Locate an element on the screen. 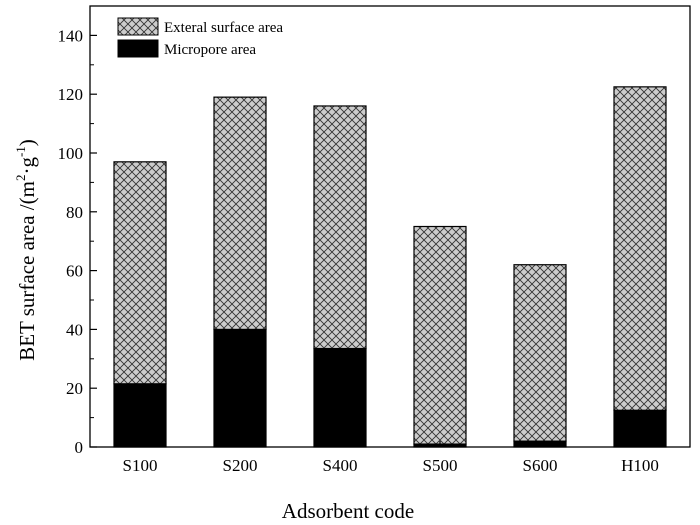 The height and width of the screenshot is (525, 700). x-tick-label: S200 is located at coordinates (240, 465).